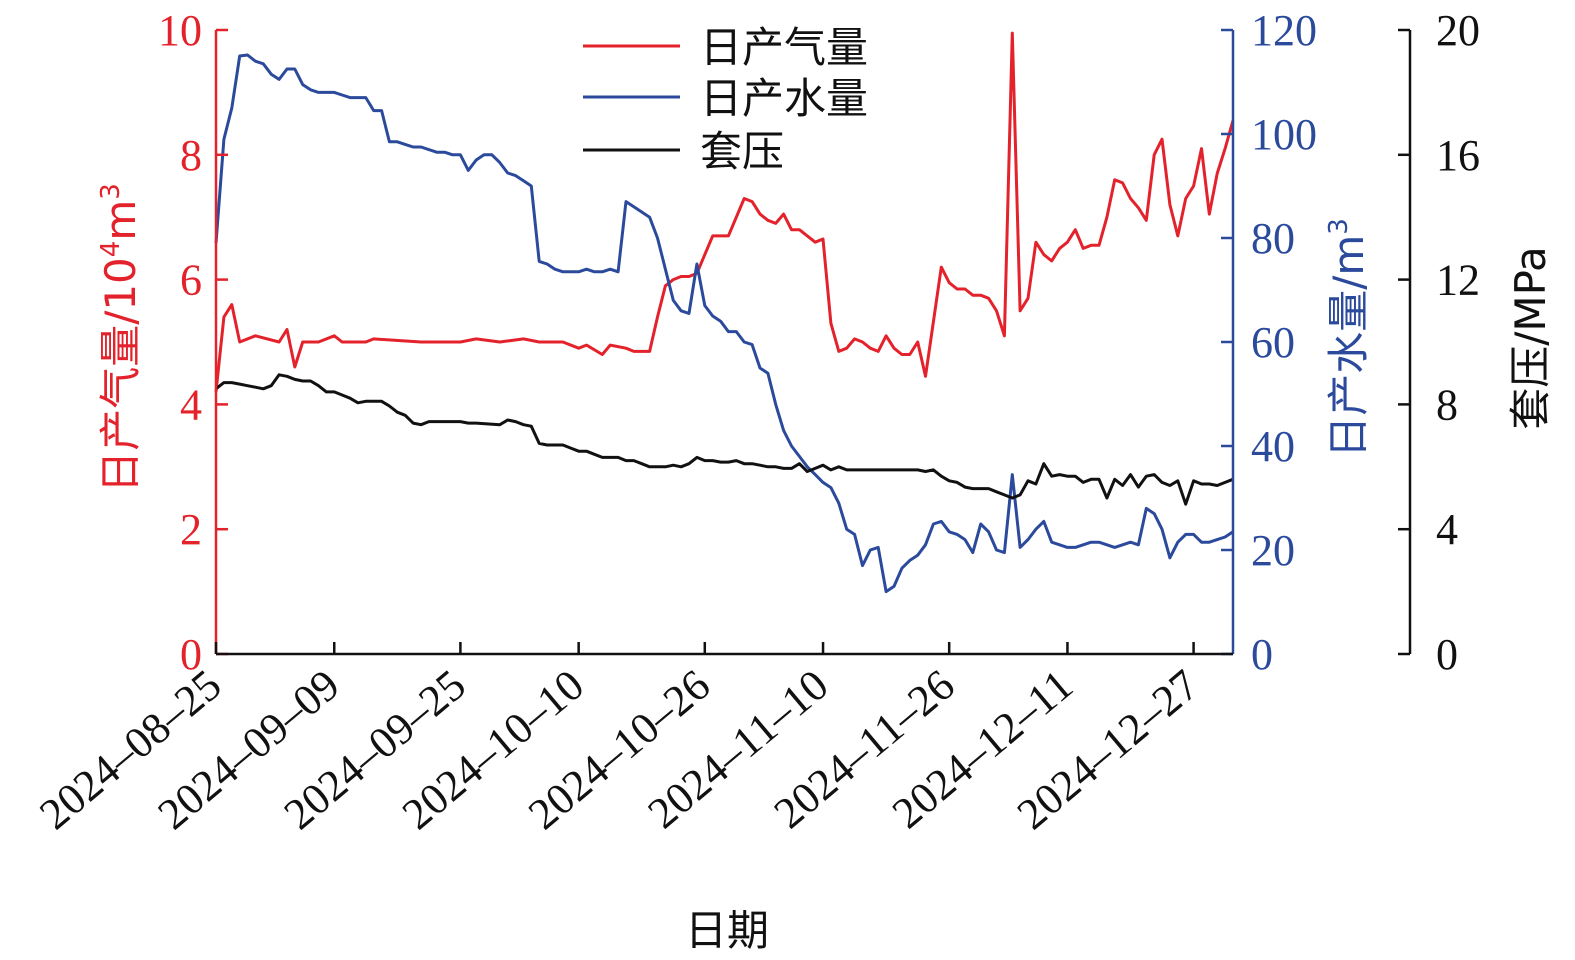 This screenshot has width=1575, height=960. What do you see at coordinates (193, 342) in the screenshot?
I see `left-y-axis: 0 2 4 6 8 10` at bounding box center [193, 342].